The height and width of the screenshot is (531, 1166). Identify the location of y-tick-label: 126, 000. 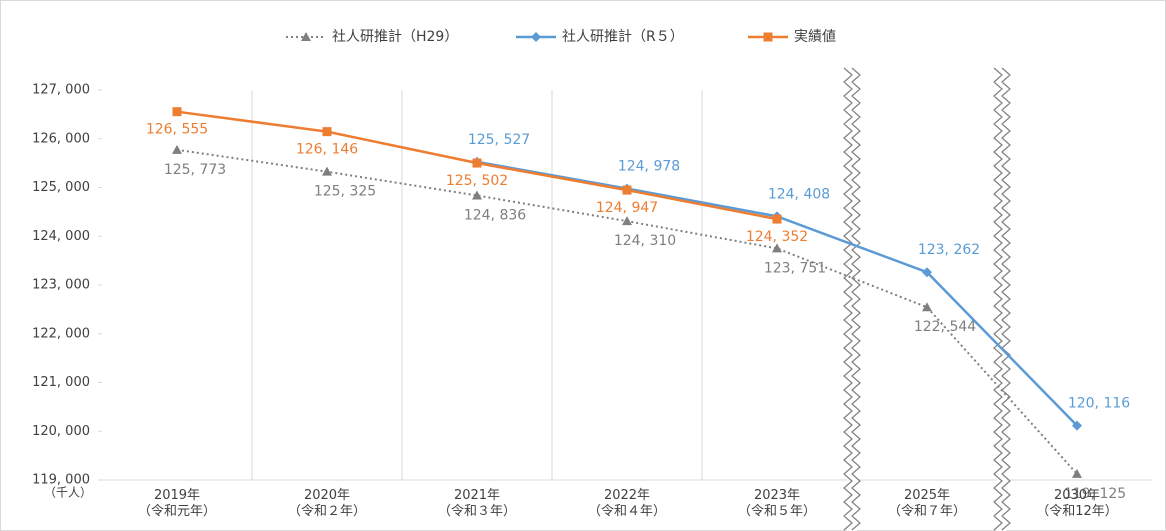
(61, 138).